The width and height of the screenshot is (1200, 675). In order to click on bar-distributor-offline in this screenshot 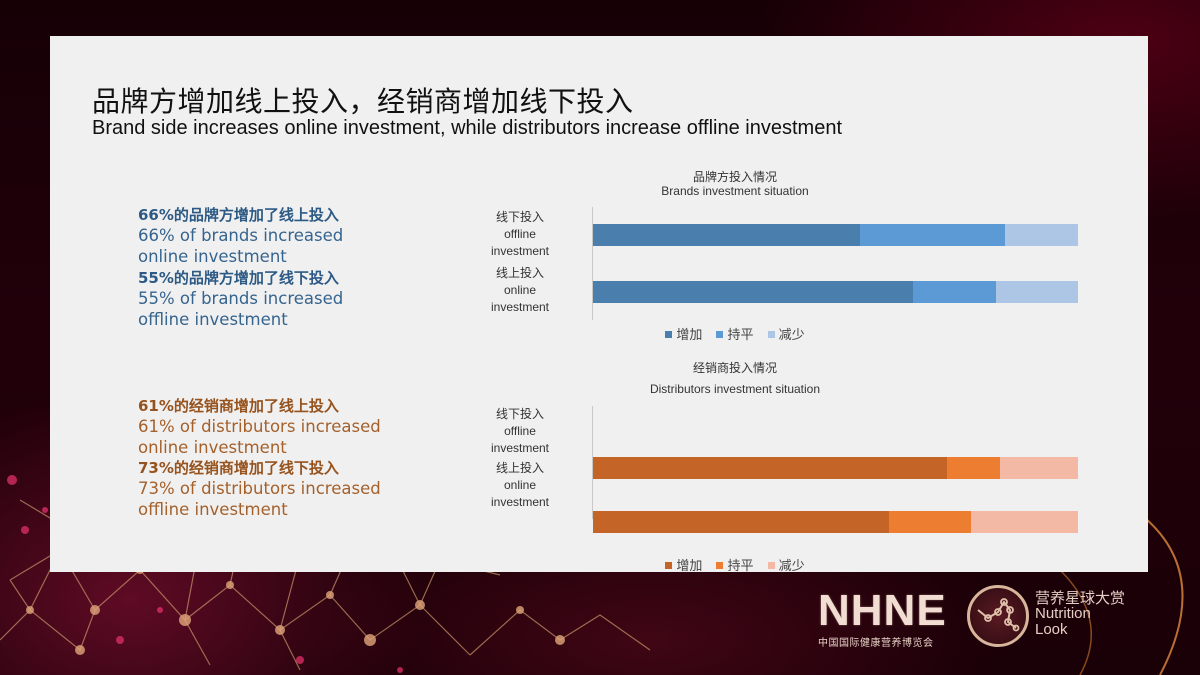, I will do `click(835, 468)`.